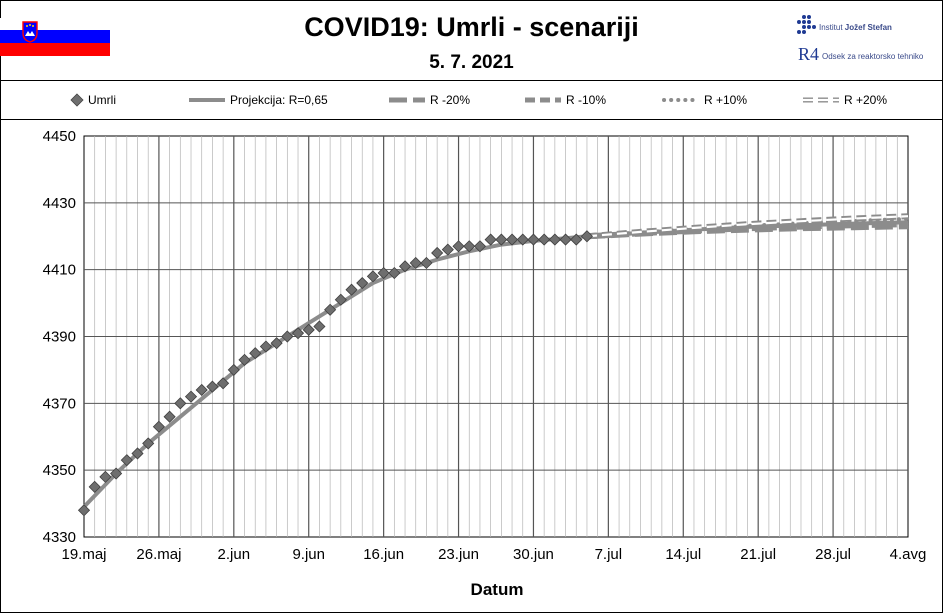  I want to click on legend-label: Projekcija: R=0,65, so click(279, 100).